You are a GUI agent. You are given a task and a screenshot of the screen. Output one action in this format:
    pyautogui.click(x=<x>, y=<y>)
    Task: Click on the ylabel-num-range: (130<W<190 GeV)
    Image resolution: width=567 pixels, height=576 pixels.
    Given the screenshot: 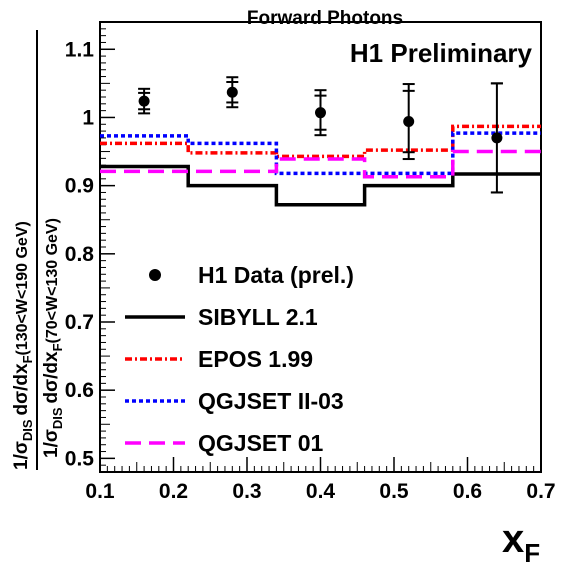 What is the action you would take?
    pyautogui.click(x=22, y=288)
    